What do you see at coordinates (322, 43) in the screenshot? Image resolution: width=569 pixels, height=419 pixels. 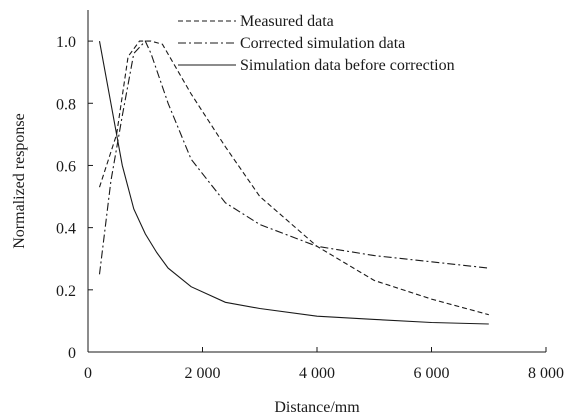 I see `legend-label-2: Corrected simulation data` at bounding box center [322, 43].